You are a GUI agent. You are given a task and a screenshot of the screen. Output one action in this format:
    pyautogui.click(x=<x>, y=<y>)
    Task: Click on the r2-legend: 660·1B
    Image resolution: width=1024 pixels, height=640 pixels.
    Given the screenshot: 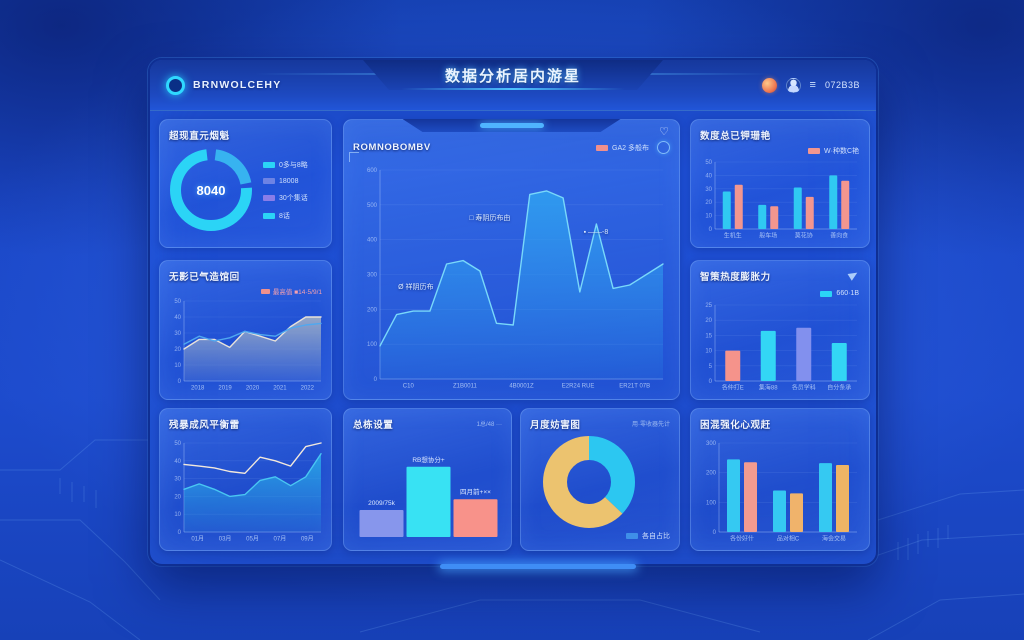 What is the action you would take?
    pyautogui.click(x=839, y=293)
    